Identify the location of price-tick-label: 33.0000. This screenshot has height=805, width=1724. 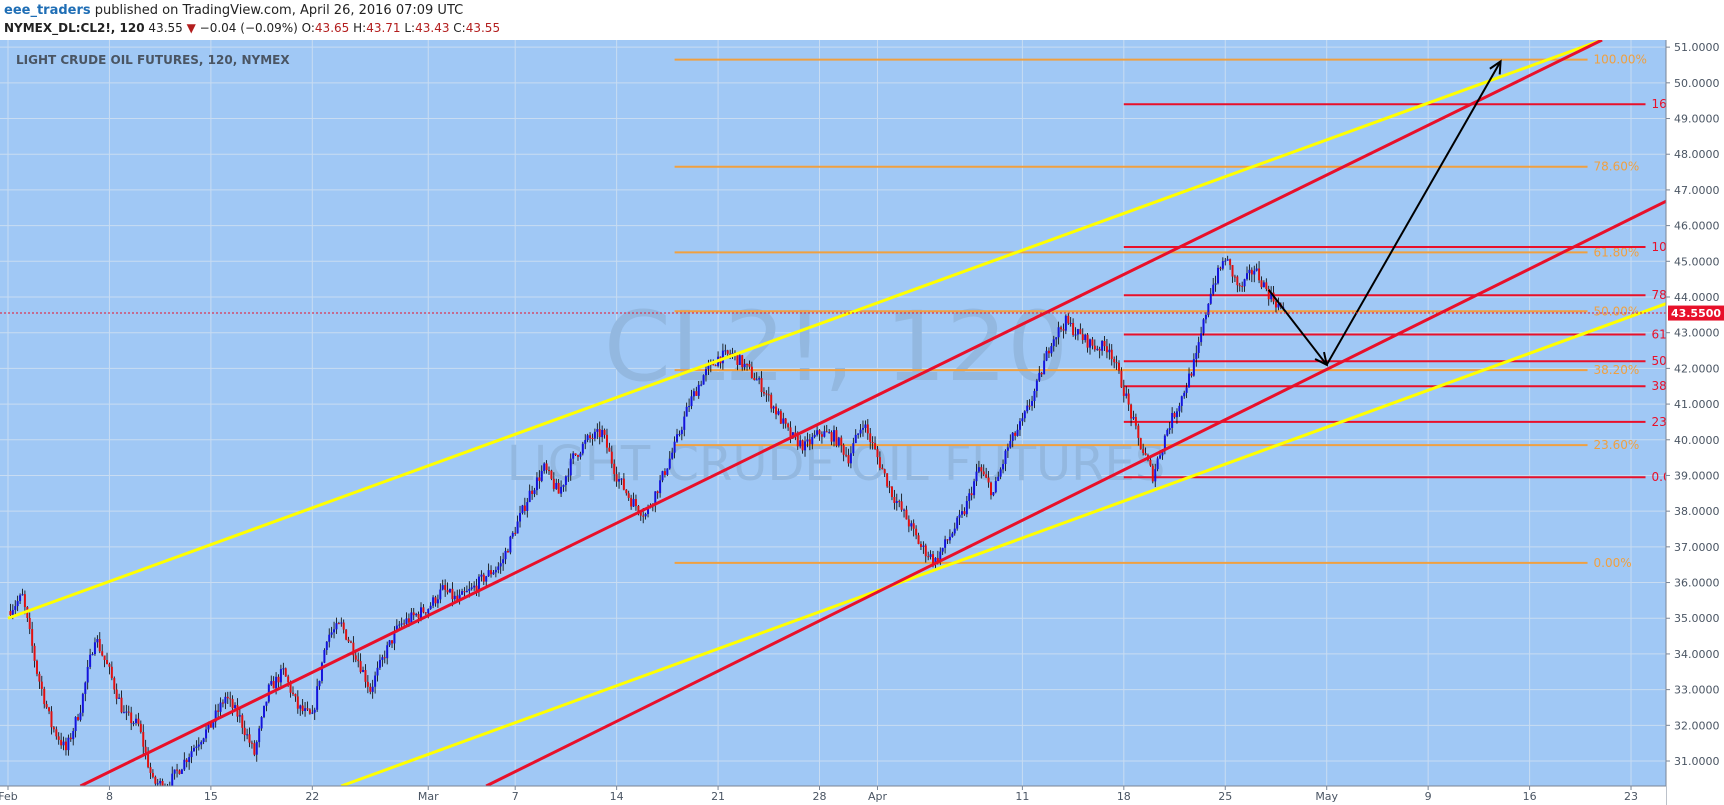
(1697, 690).